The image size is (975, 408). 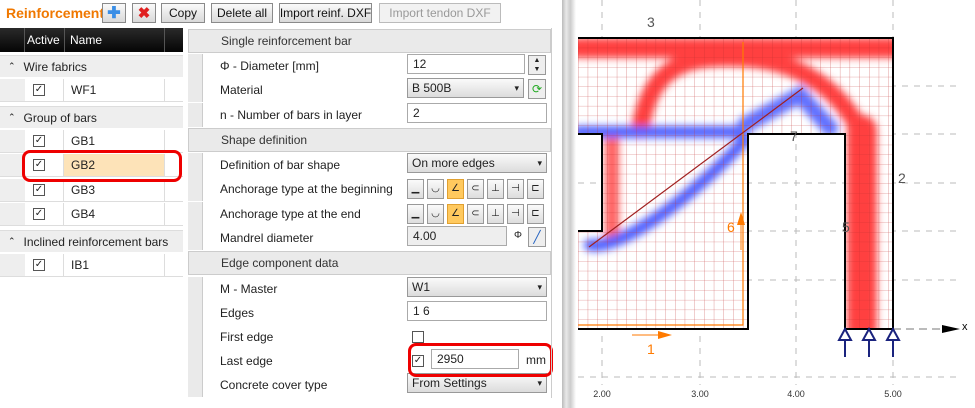 I want to click on material-select: B 500B, so click(x=465, y=88).